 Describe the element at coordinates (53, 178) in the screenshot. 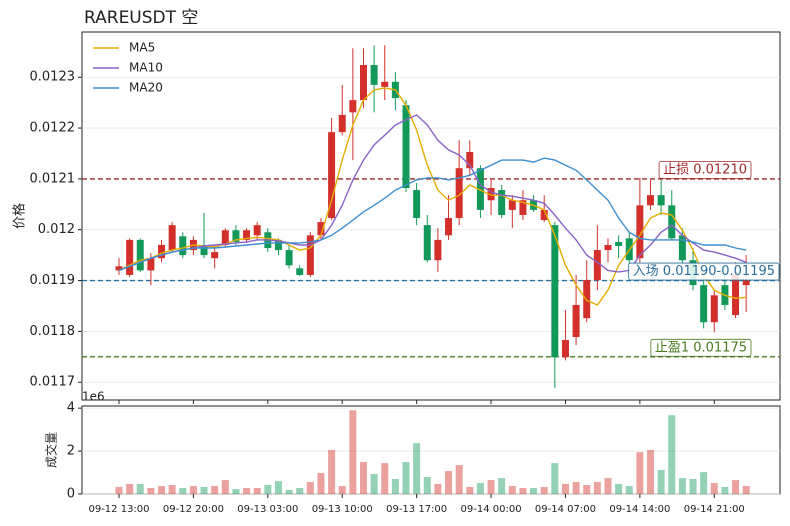

I see `y-tick-label: 0.0121` at that location.